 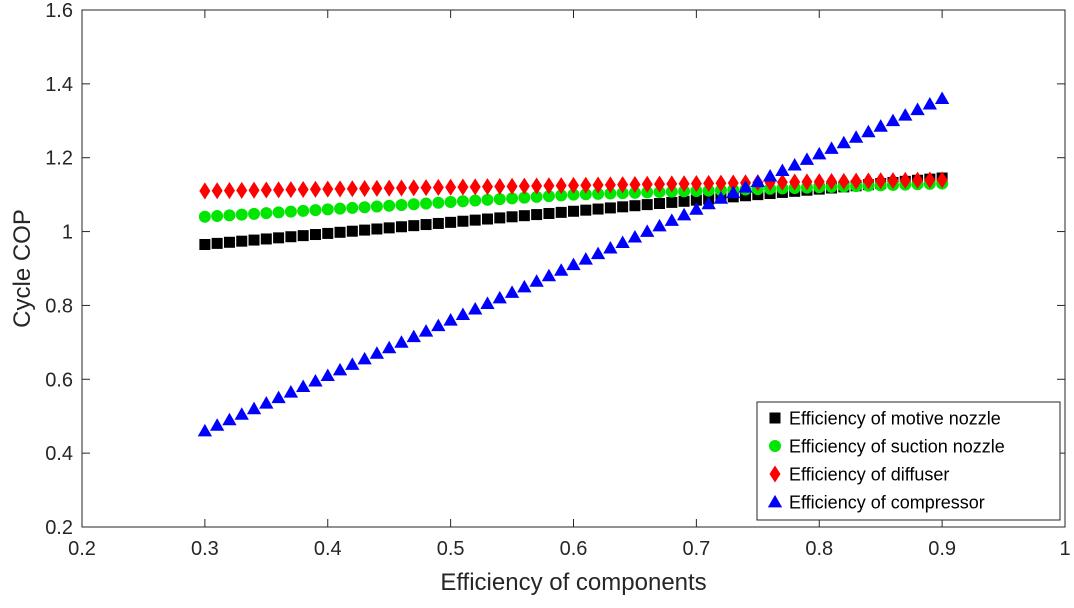 What do you see at coordinates (942, 549) in the screenshot?
I see `x-tick-label: 0.9` at bounding box center [942, 549].